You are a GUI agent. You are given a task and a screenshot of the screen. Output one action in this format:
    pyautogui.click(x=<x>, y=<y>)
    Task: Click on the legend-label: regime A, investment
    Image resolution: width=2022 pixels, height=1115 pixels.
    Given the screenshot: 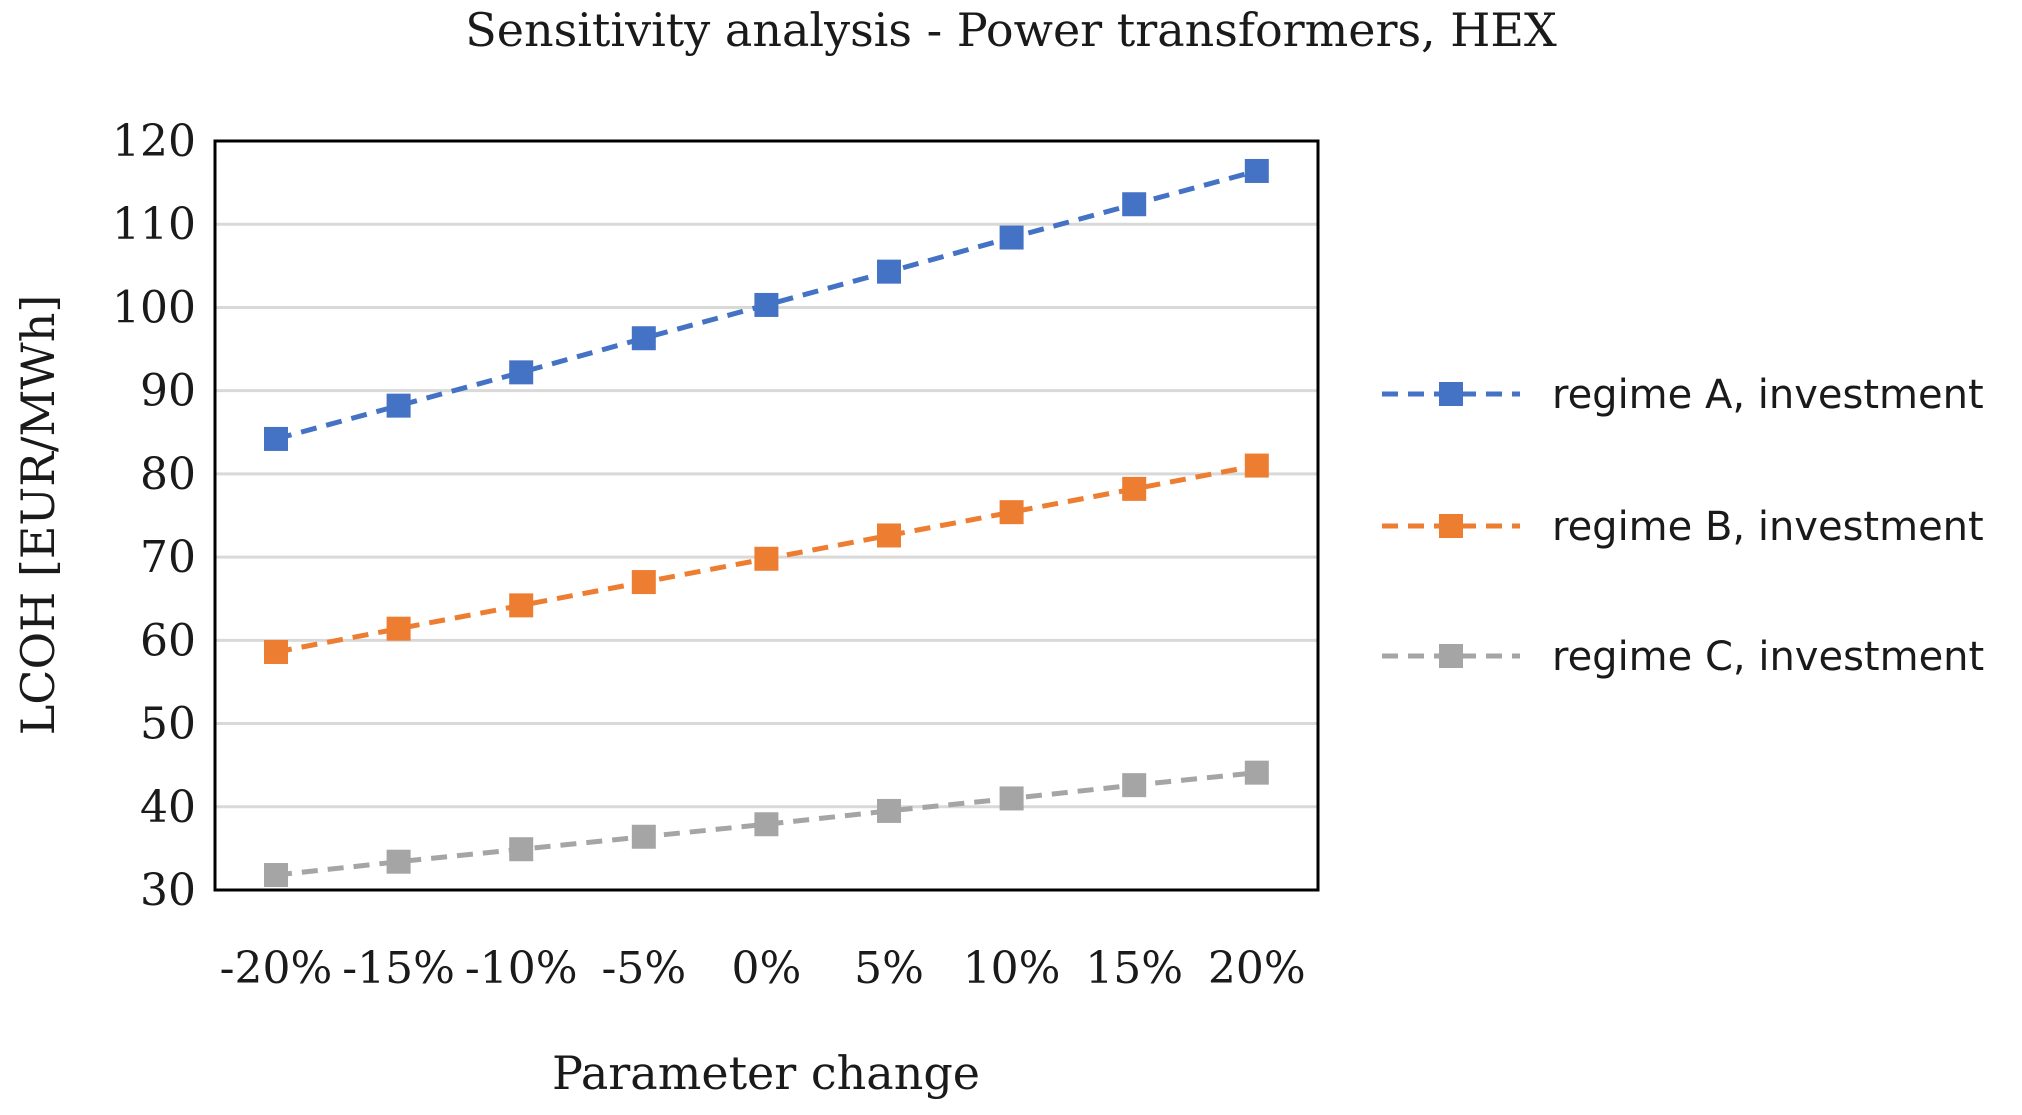 What is the action you would take?
    pyautogui.click(x=1768, y=395)
    